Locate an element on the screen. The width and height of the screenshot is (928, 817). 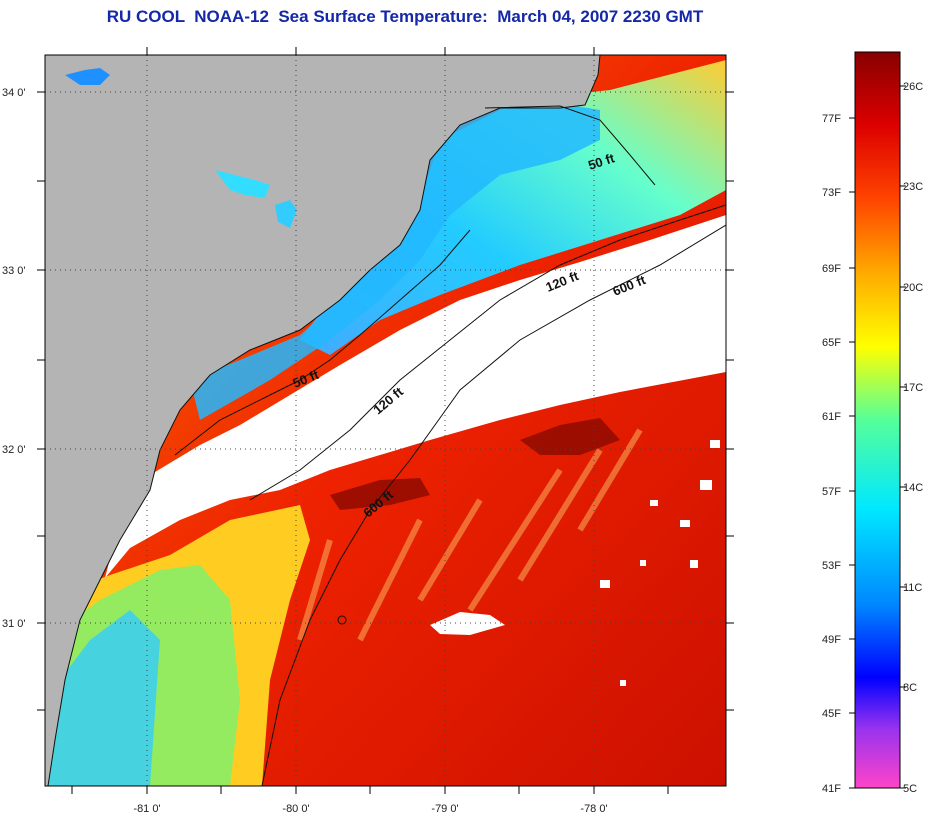
lat-label-34: 34 0' is located at coordinates (14, 93).